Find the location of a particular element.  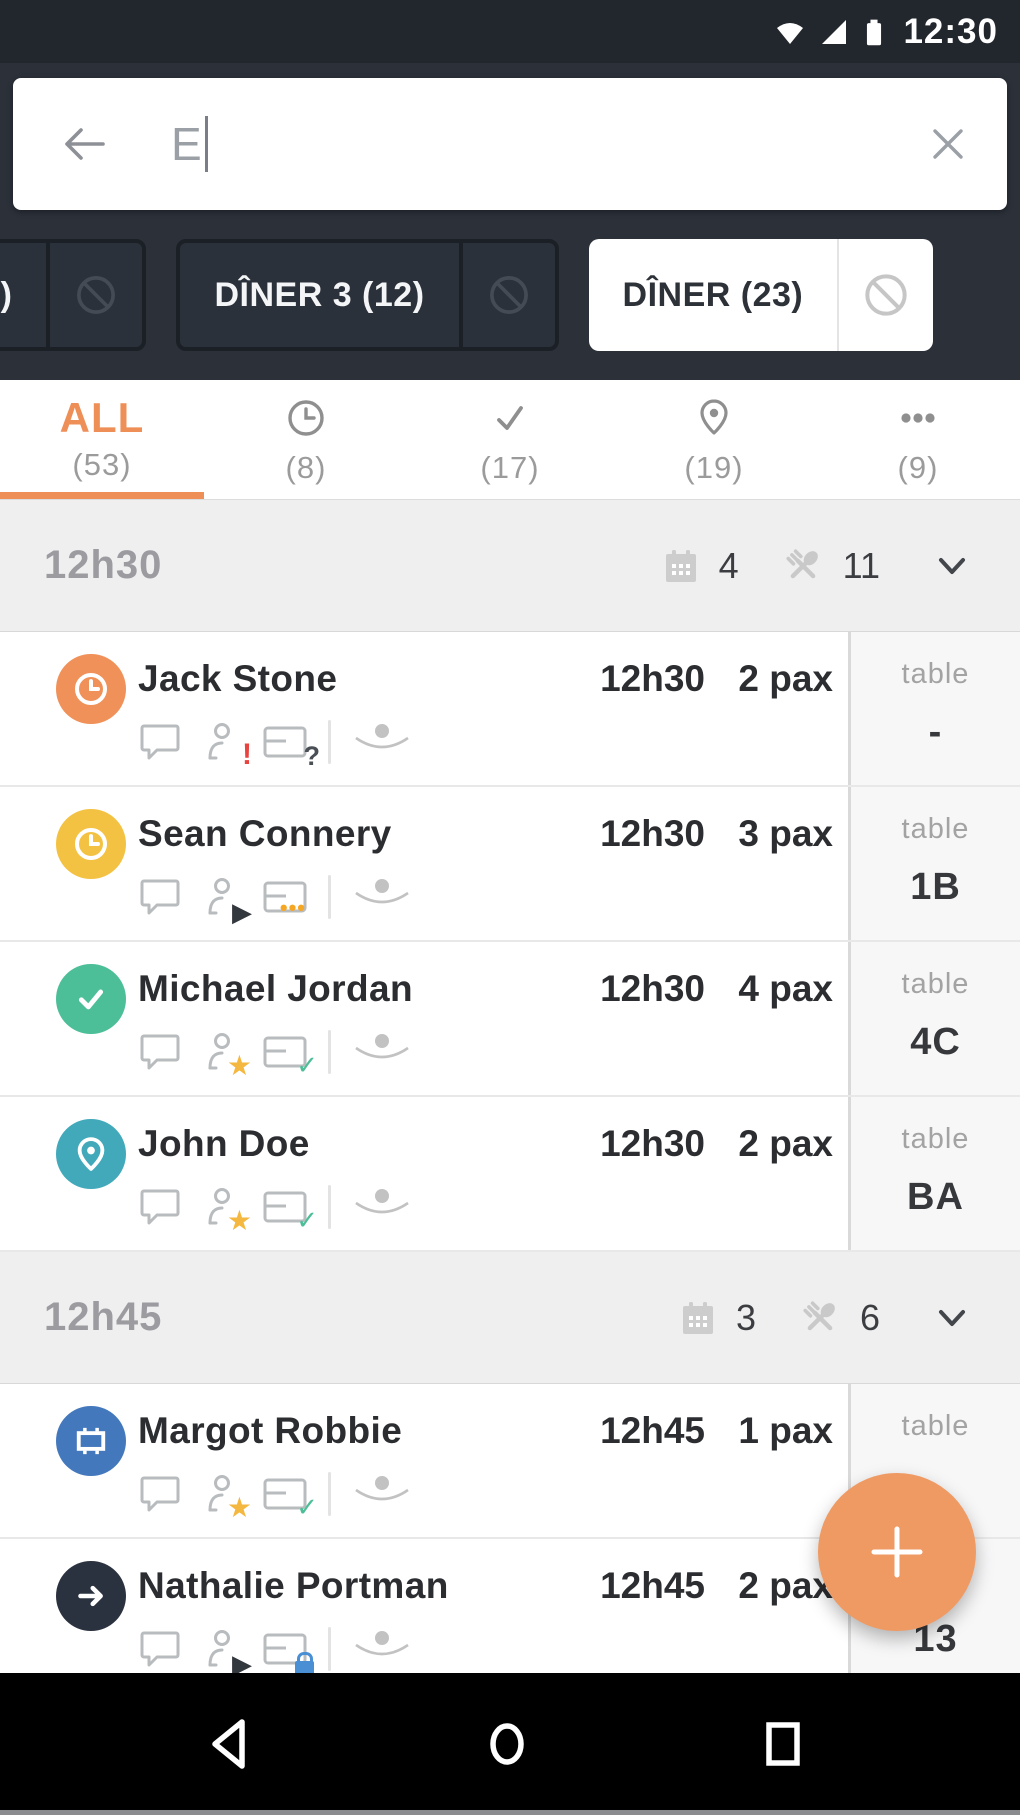

reservation-row: Nathalie Portman 12h45 2 pax ▶ table is located at coordinates (510, 1616).